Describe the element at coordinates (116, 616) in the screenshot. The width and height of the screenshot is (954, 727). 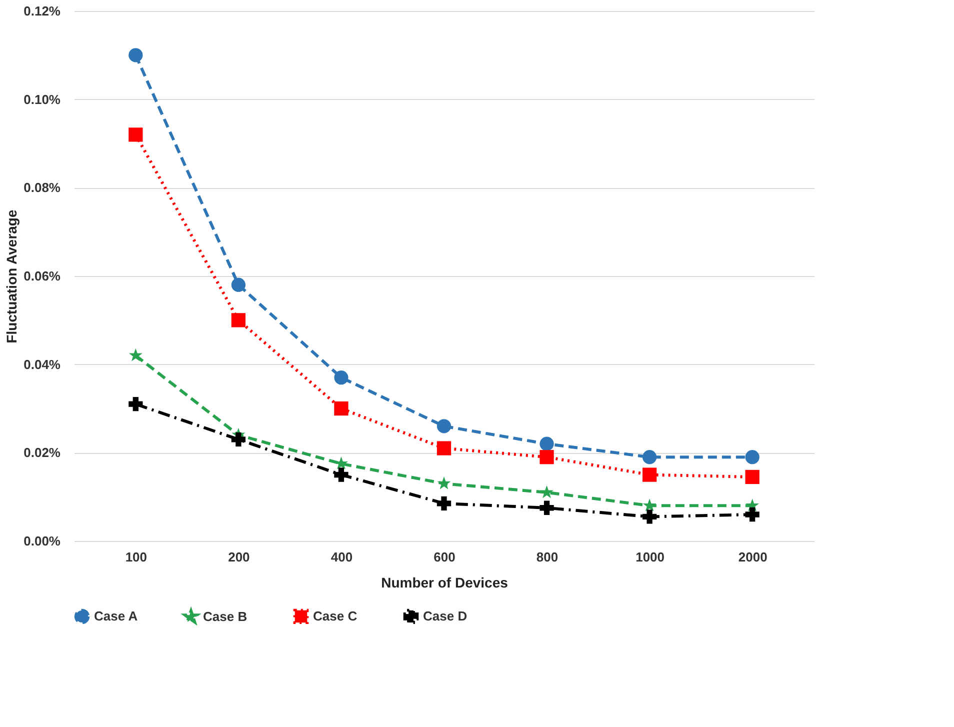
I see `legend-label: Case A` at that location.